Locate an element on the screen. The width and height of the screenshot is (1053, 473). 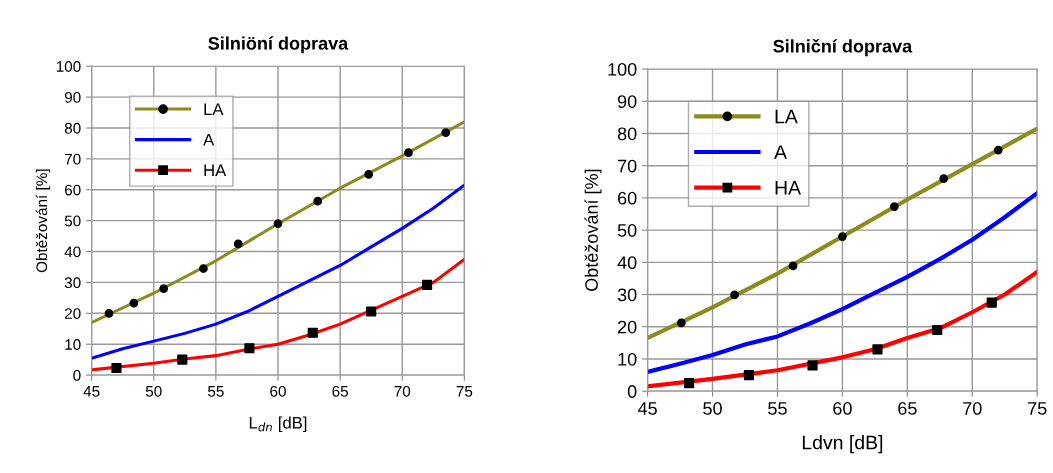
x-axis-title: Ldvn [dB] is located at coordinates (842, 444).